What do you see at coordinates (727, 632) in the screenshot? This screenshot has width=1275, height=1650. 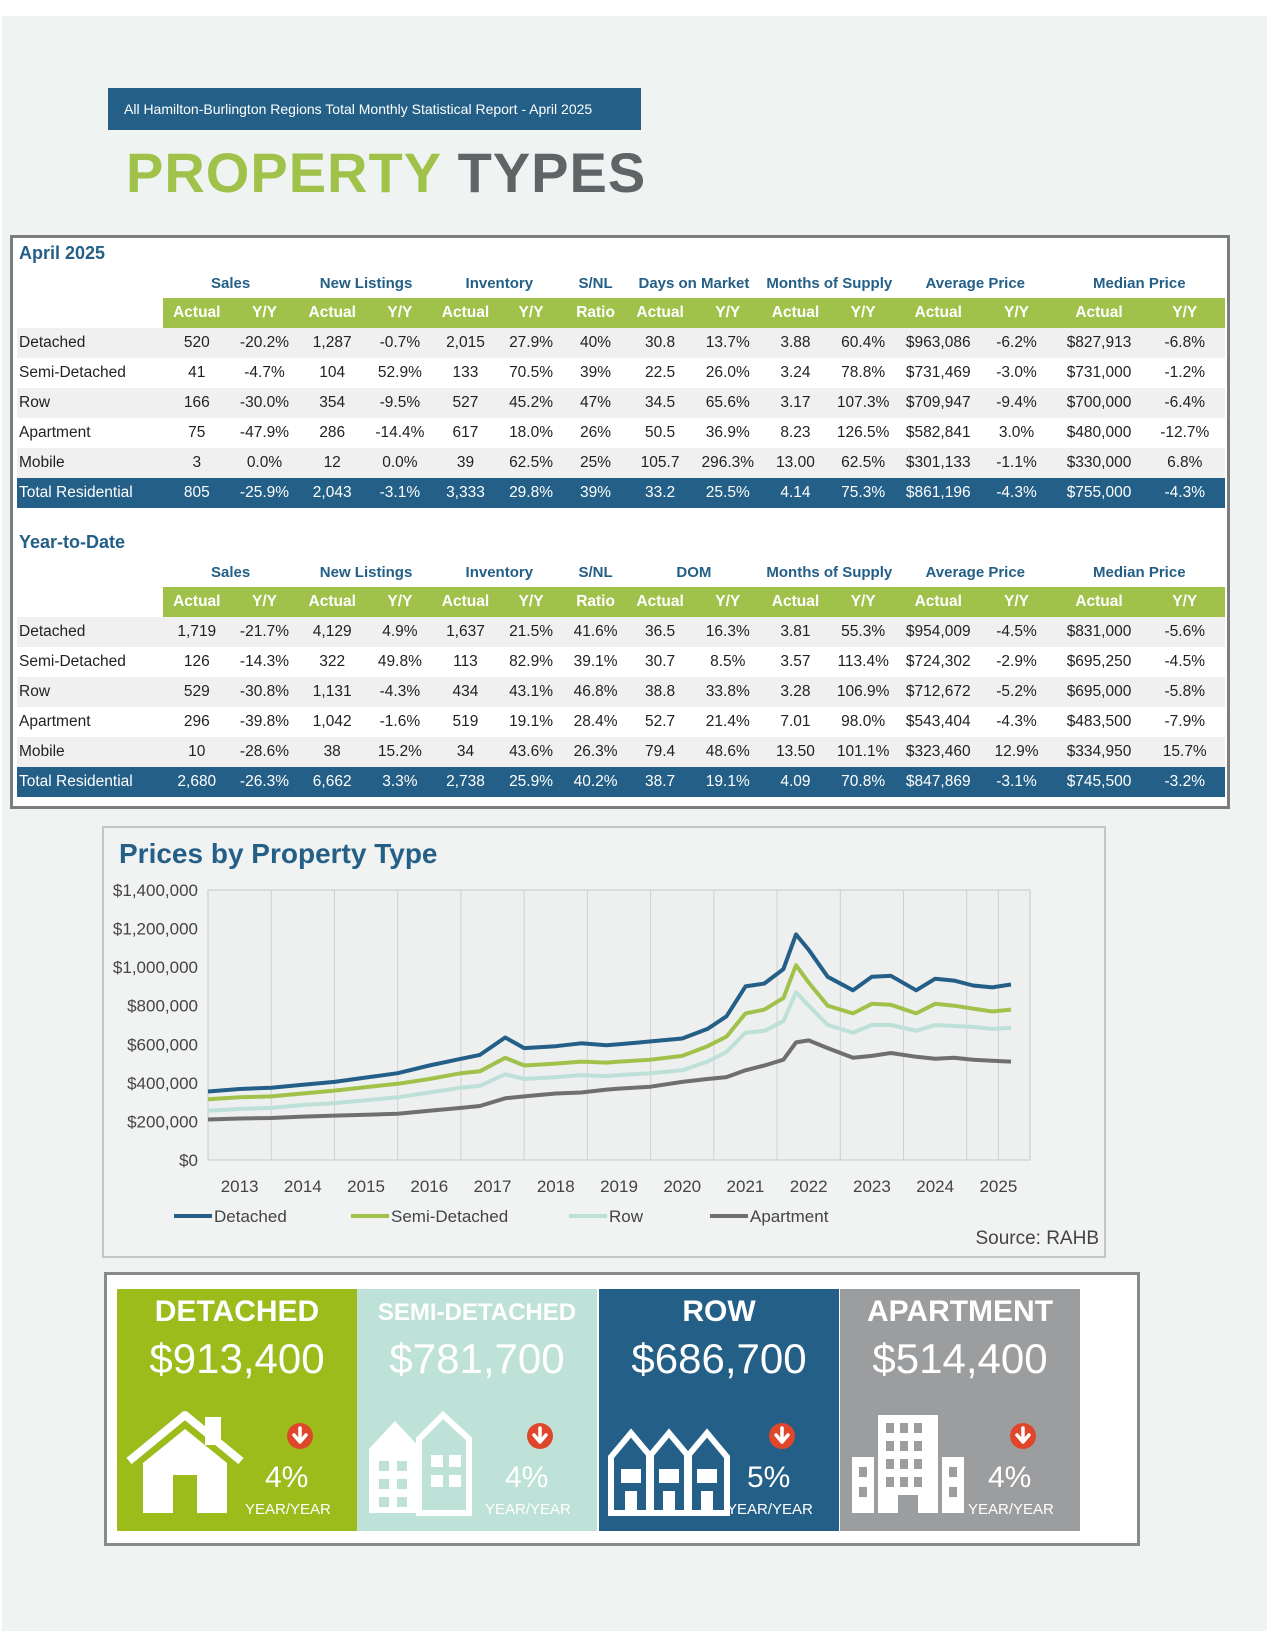 I see `table-cell: 16.3%` at bounding box center [727, 632].